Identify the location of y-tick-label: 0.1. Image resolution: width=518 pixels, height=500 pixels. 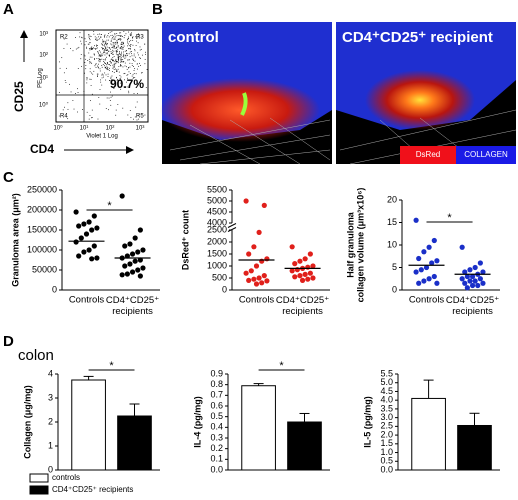
(216, 459).